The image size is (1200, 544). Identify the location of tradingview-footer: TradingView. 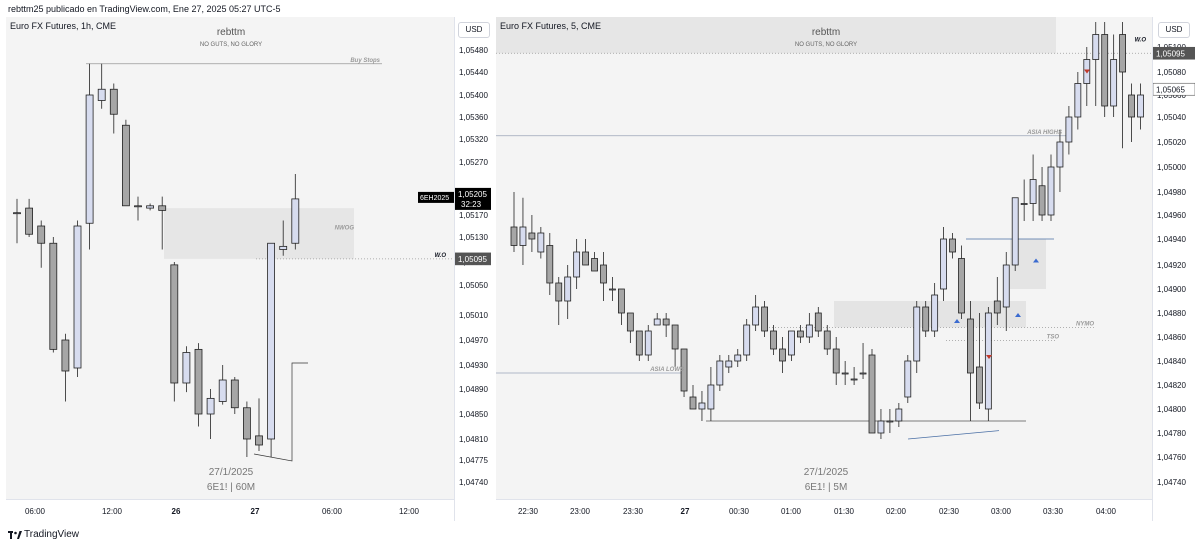
(43, 534).